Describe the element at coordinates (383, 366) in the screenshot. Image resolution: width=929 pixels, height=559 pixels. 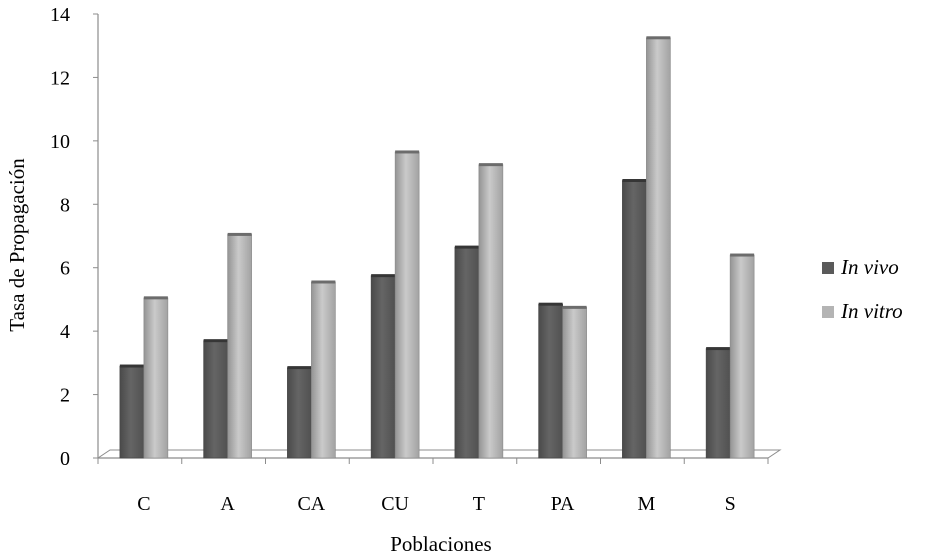
I see `bar-in-vivo-cu` at that location.